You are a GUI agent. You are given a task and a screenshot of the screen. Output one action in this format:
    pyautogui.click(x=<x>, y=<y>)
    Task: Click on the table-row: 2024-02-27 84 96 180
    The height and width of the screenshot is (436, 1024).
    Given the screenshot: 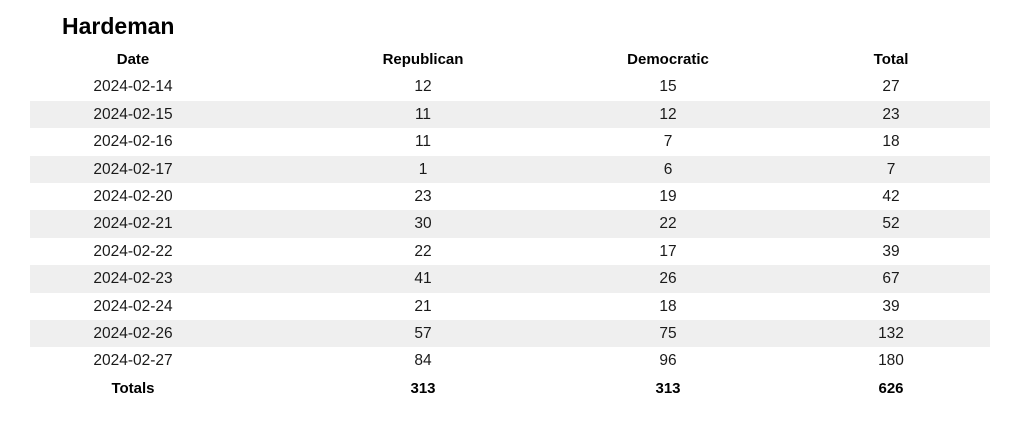 What is the action you would take?
    pyautogui.click(x=510, y=361)
    